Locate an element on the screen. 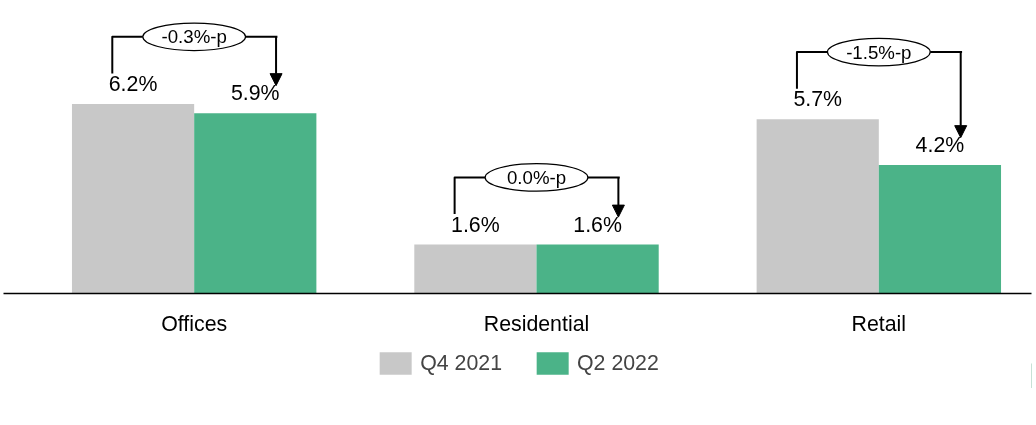  data-label: 5.7% is located at coordinates (818, 99).